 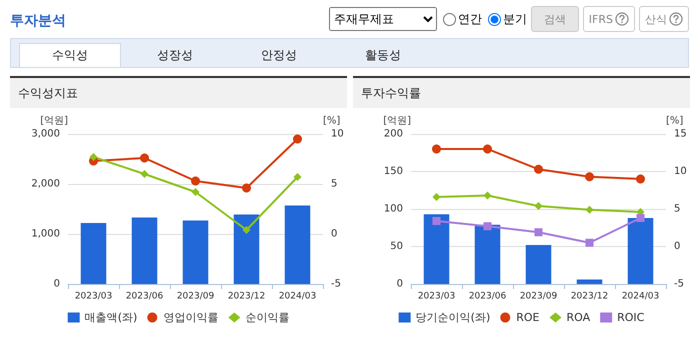 I want to click on y2-tick-label: 15, so click(x=680, y=134).